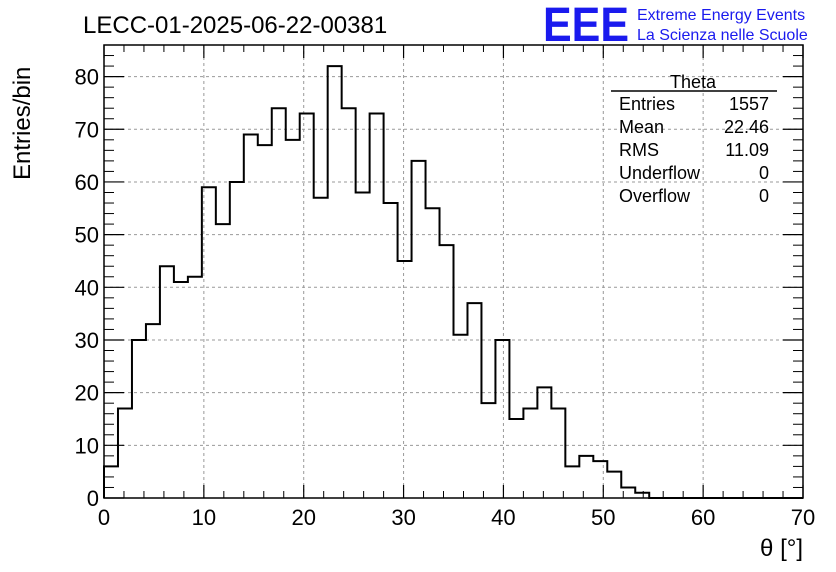 This screenshot has width=836, height=572. I want to click on x-tick-label: 70, so click(803, 517).